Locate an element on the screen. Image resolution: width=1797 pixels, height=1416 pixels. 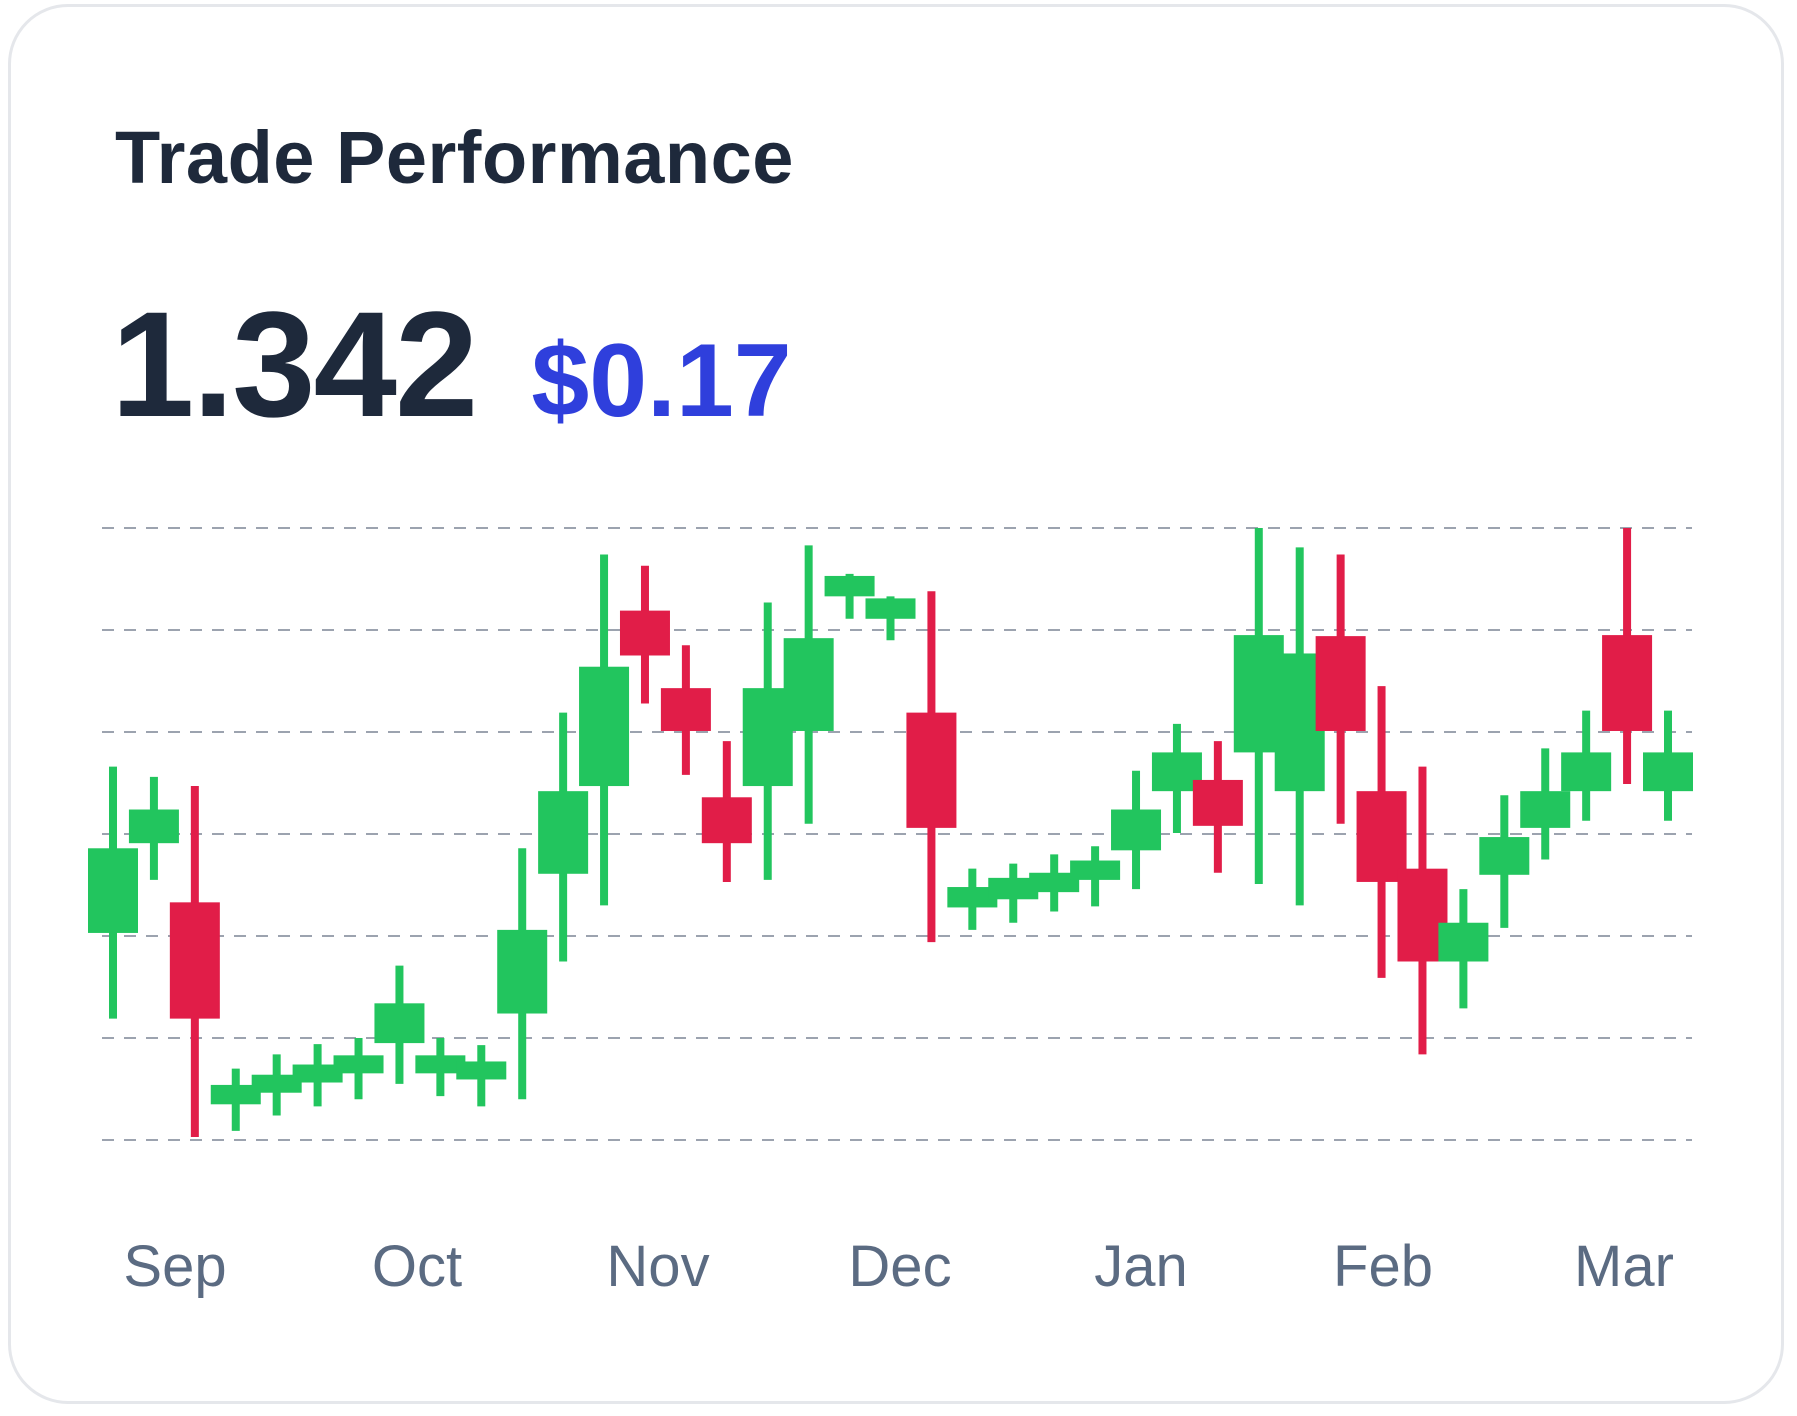
metric-row: 1.342 $0.17 is located at coordinates (451, 364).